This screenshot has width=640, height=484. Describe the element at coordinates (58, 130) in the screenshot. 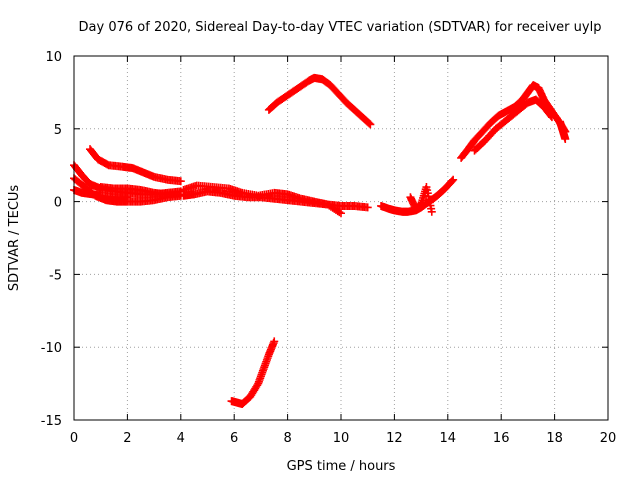

I see `y-tick-label: 5` at that location.